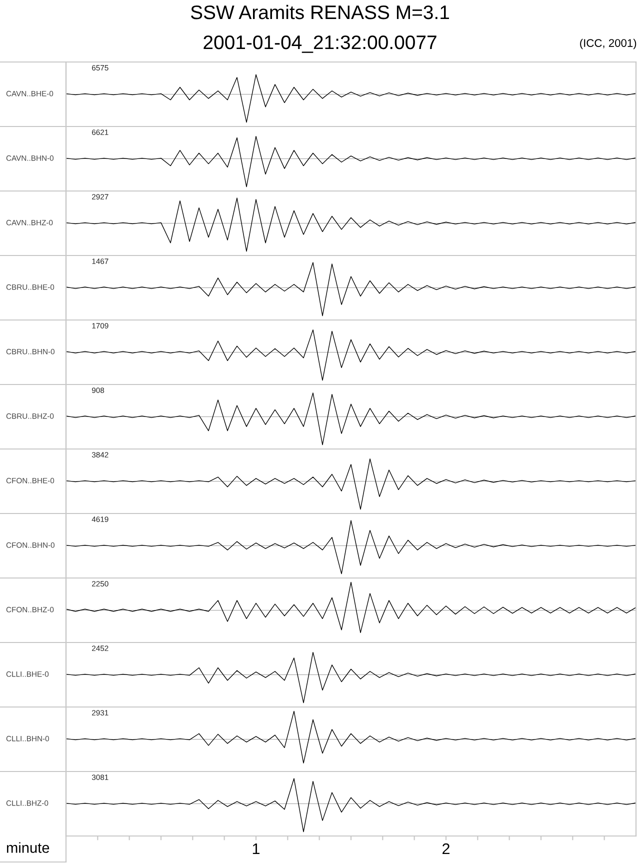 This screenshot has width=640, height=866. I want to click on x-tick-label: 1, so click(256, 849).